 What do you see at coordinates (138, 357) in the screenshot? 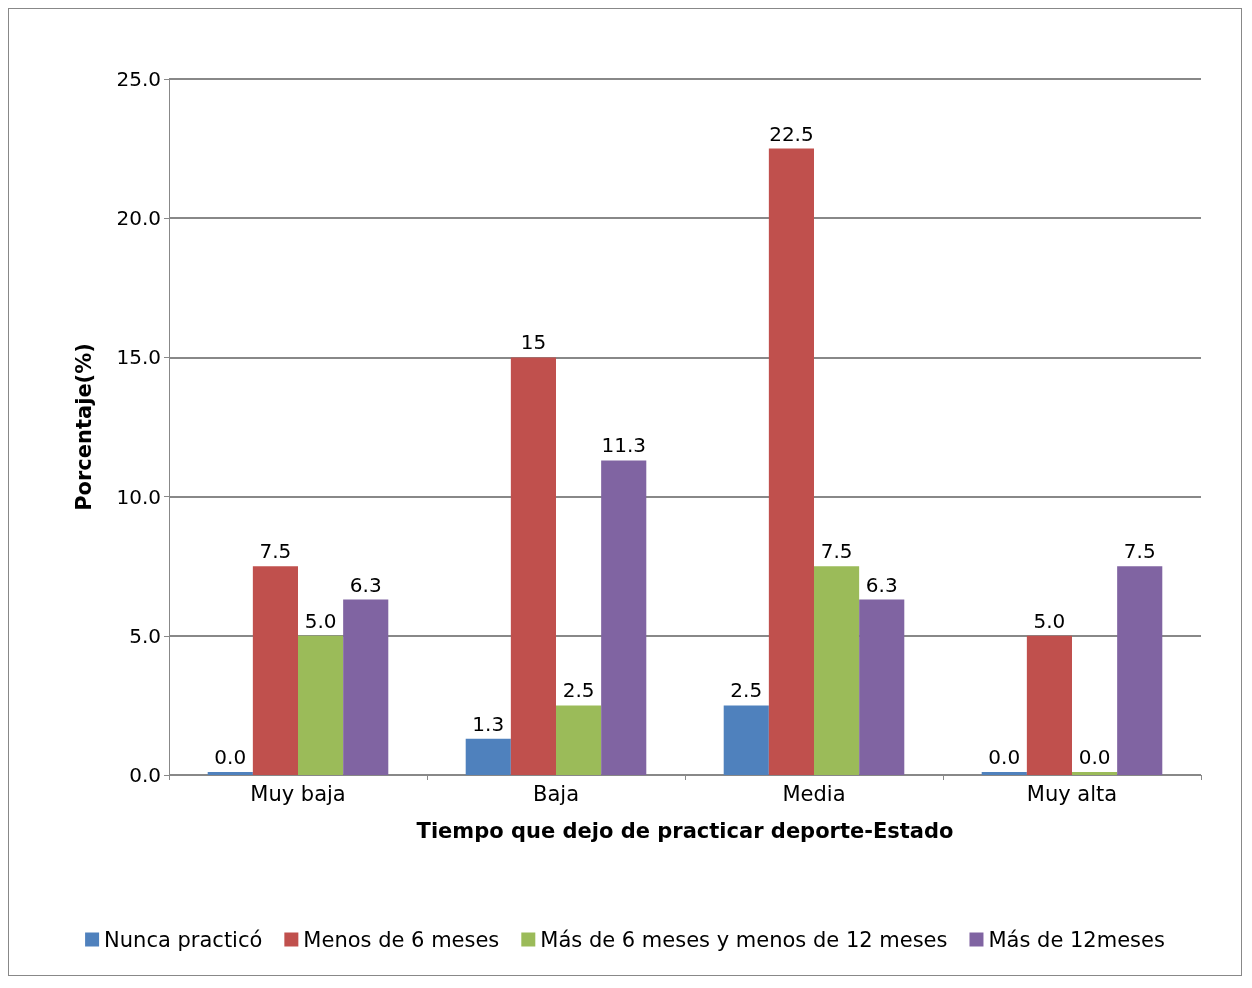
I see `y-tick-label: 15.0` at bounding box center [138, 357].